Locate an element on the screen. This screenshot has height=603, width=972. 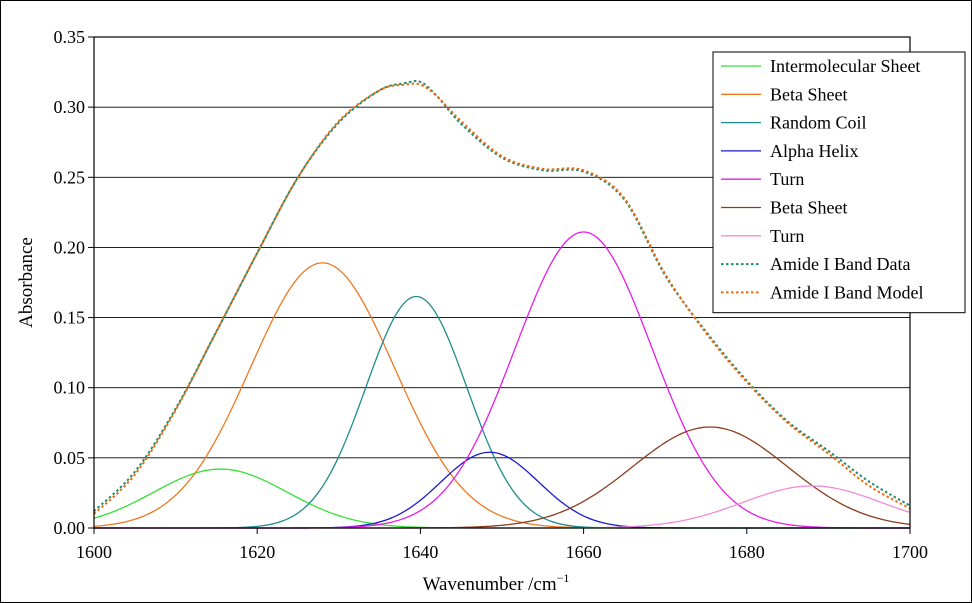
x-axis-title-text: Wavenumber /cm is located at coordinates (490, 584).